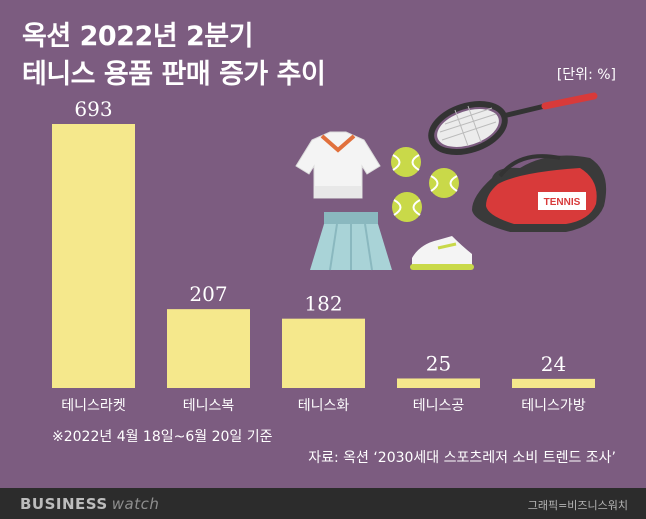 This screenshot has width=646, height=519. What do you see at coordinates (323, 304) in the screenshot?
I see `bar-value-label: 182` at bounding box center [323, 304].